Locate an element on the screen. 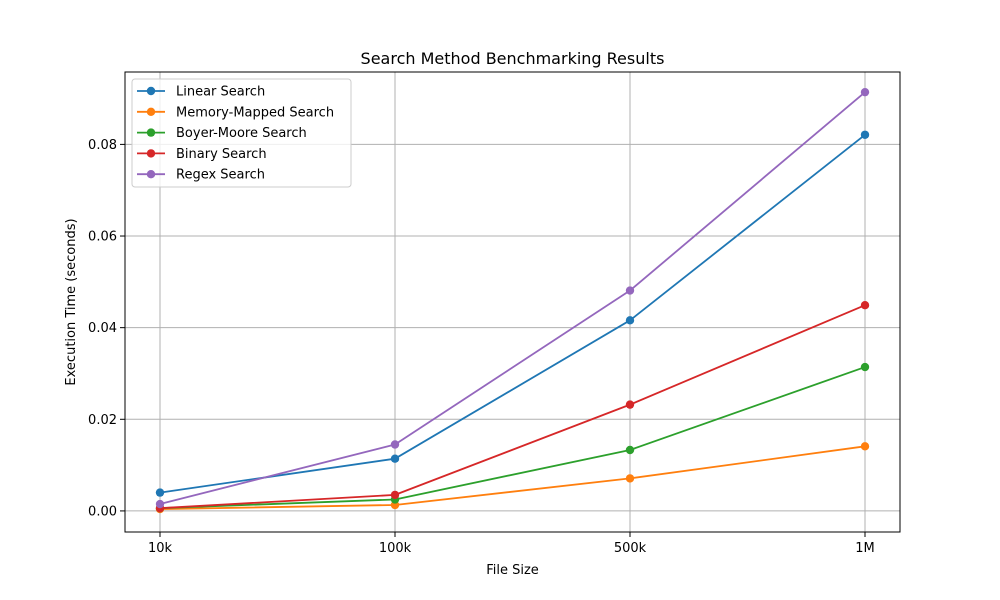 The height and width of the screenshot is (600, 1000). legend-label: Linear Search is located at coordinates (220, 92).